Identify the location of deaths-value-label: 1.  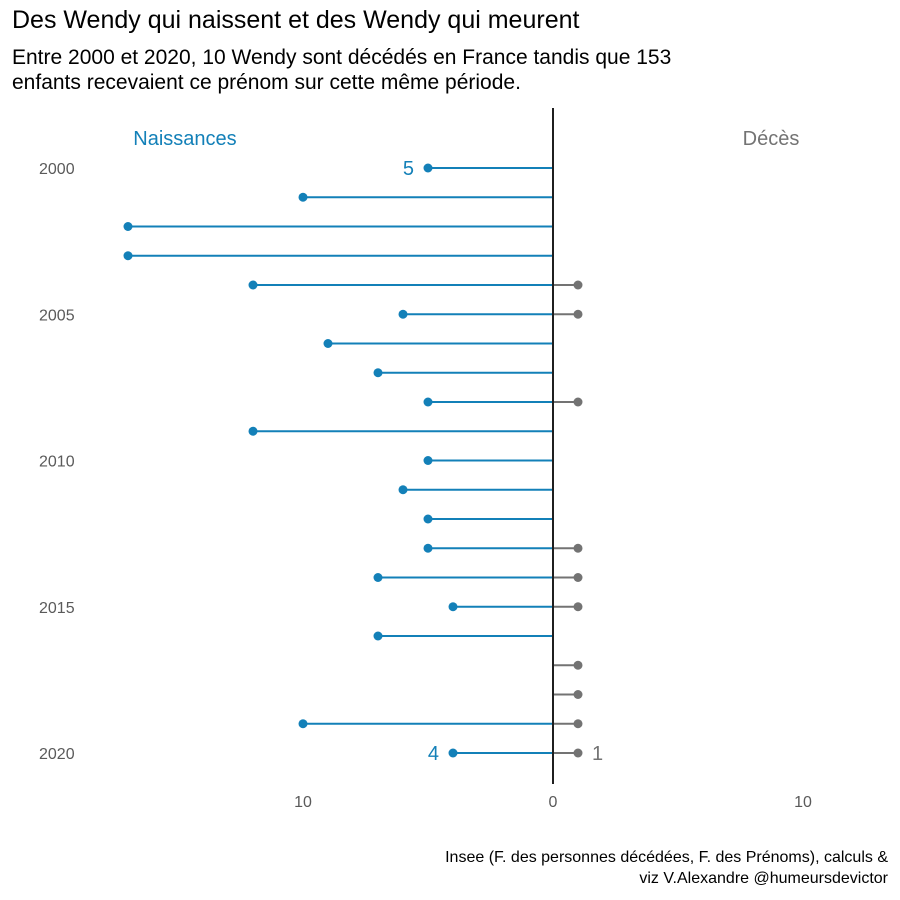
(597, 754).